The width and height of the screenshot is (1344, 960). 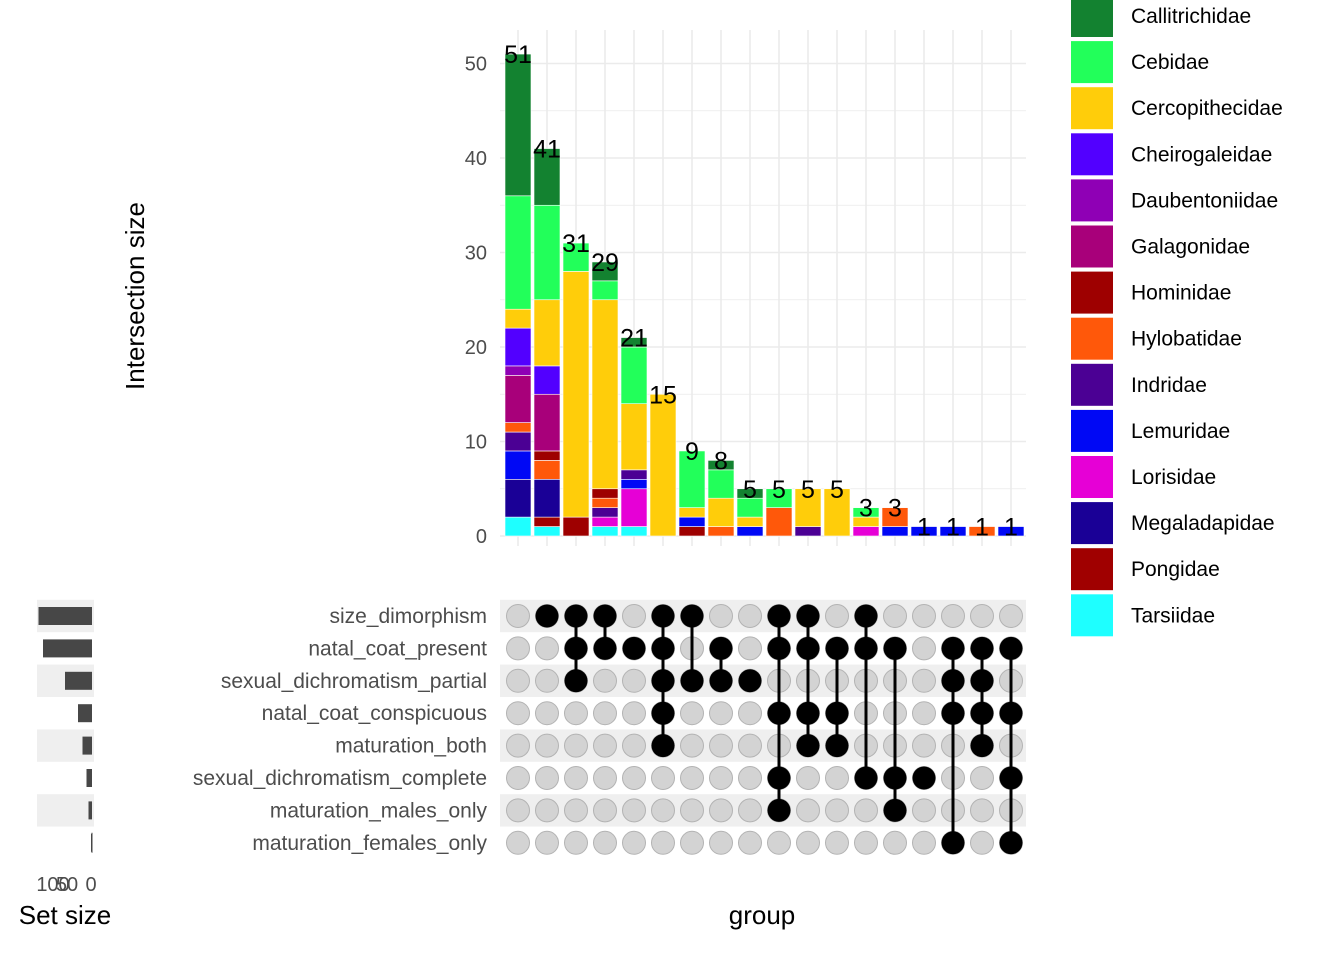 What do you see at coordinates (1191, 16) in the screenshot?
I see `legend-label: Callitrichidae` at bounding box center [1191, 16].